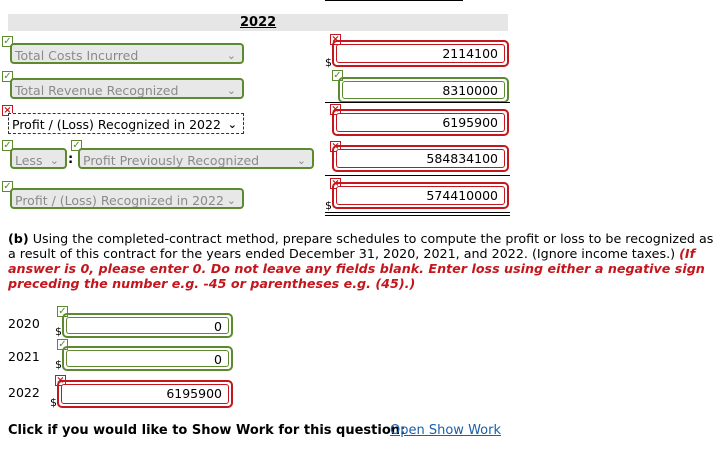 The image size is (727, 451). I want to click on double-rule-bottom, so click(417, 215).